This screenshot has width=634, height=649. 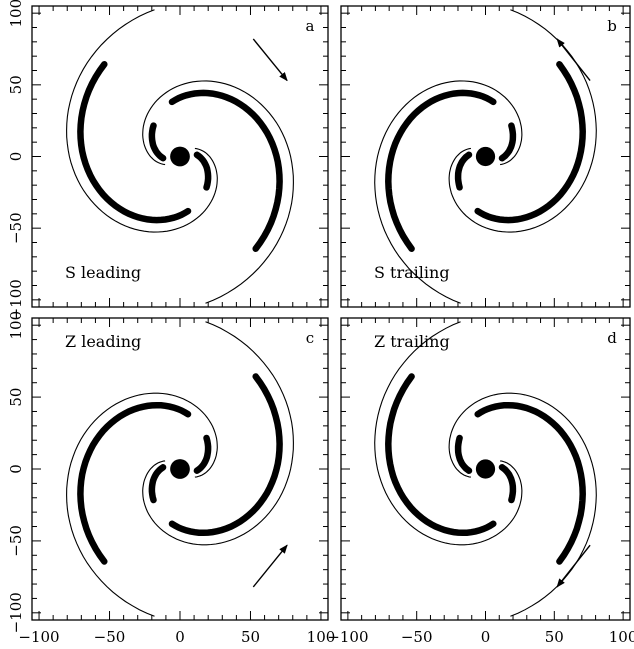 What do you see at coordinates (612, 26) in the screenshot?
I see `panel-letter: b` at bounding box center [612, 26].